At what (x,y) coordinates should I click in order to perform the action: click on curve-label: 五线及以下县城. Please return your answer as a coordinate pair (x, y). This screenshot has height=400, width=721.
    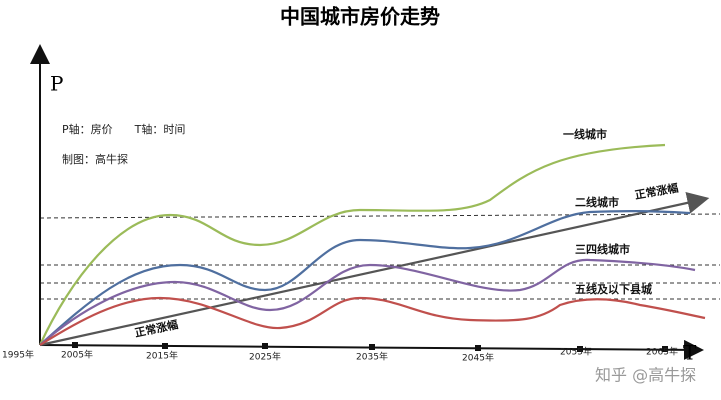
    Looking at the image, I should click on (613, 289).